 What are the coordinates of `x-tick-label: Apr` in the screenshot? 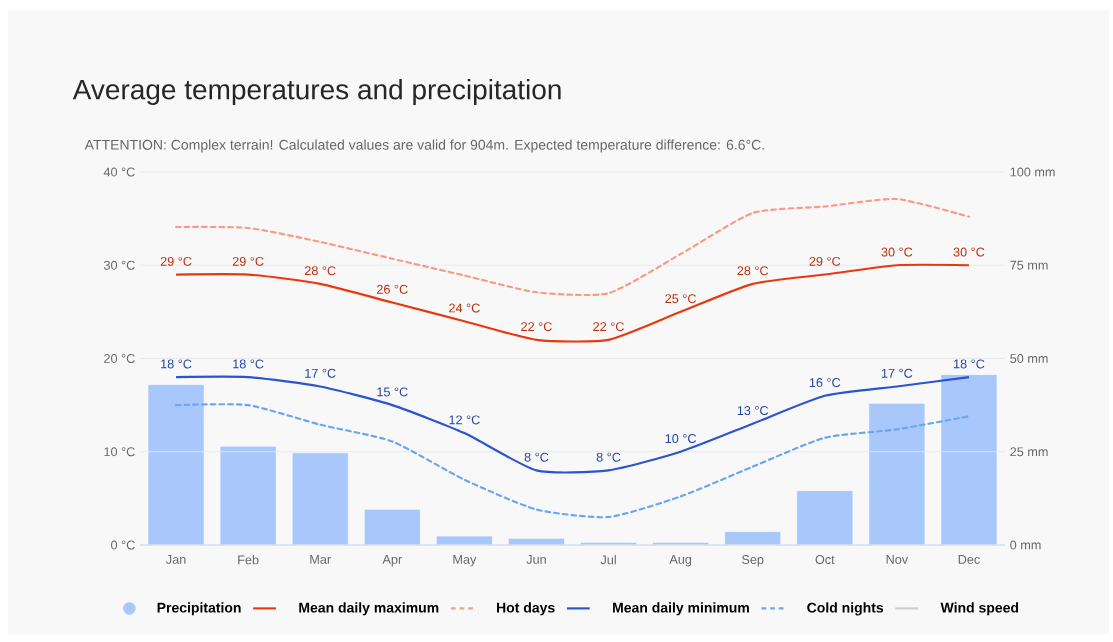 It's located at (392, 561).